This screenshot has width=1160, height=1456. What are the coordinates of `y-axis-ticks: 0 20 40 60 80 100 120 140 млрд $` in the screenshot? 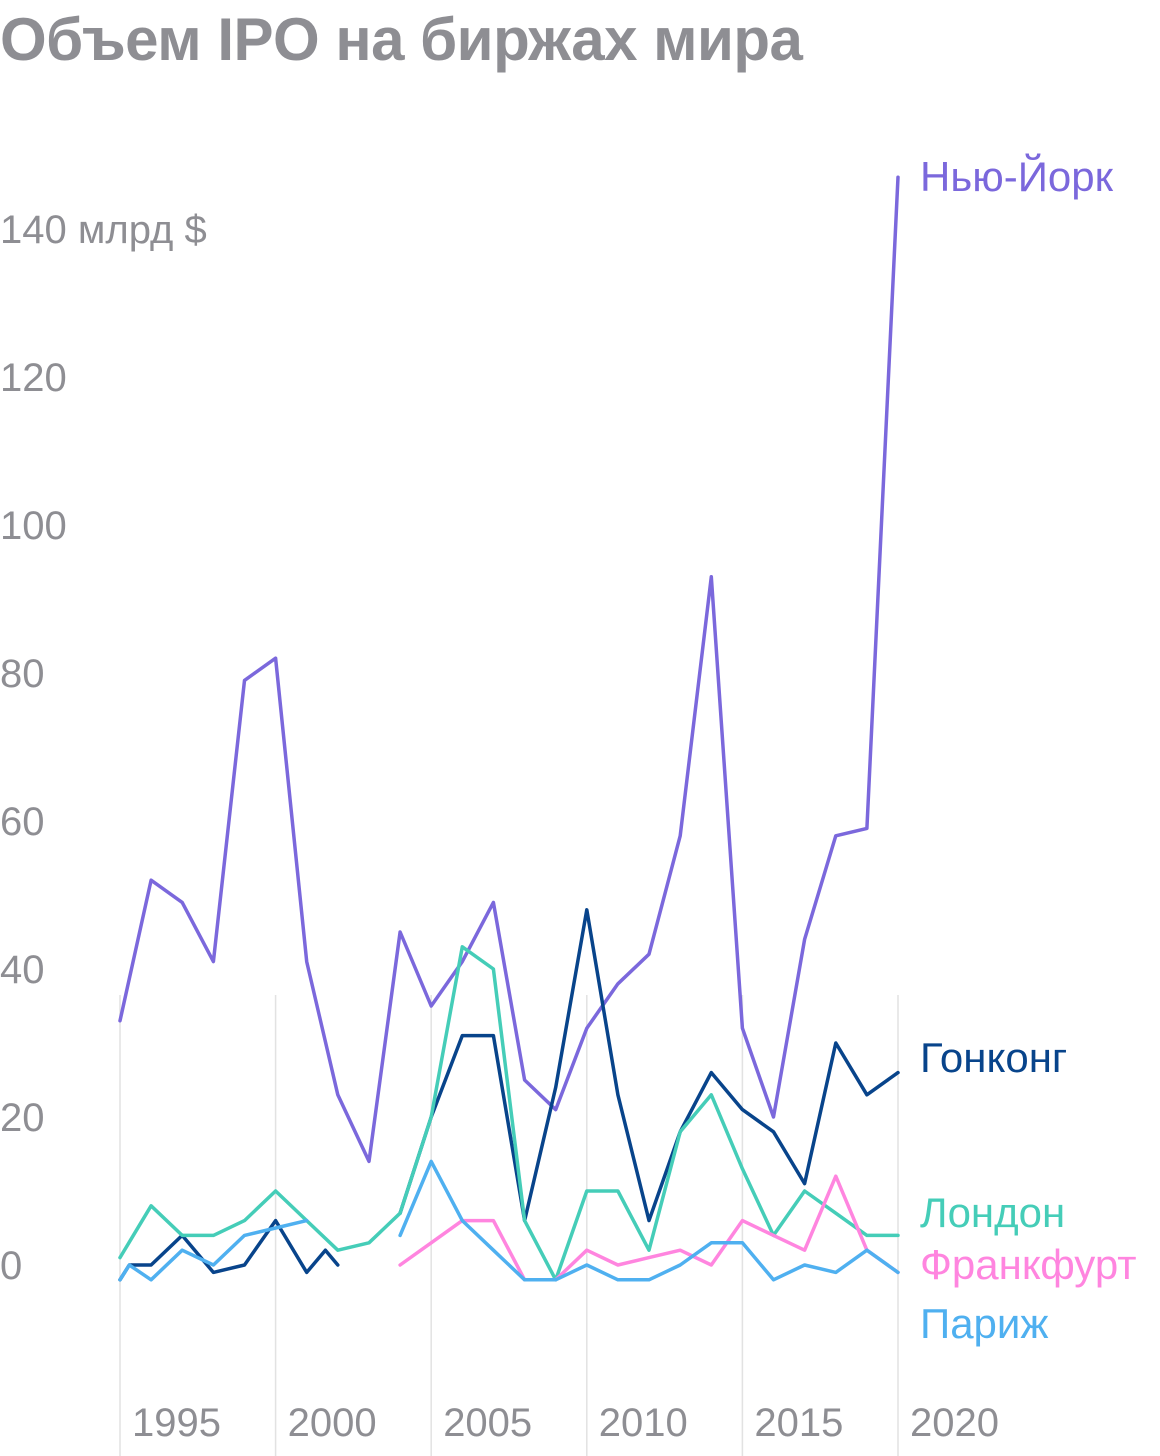 It's located at (103, 748).